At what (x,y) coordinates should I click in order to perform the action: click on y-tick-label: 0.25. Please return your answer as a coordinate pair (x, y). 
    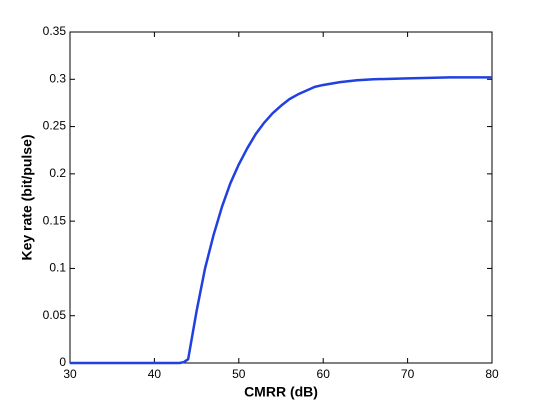
    Looking at the image, I should click on (55, 126).